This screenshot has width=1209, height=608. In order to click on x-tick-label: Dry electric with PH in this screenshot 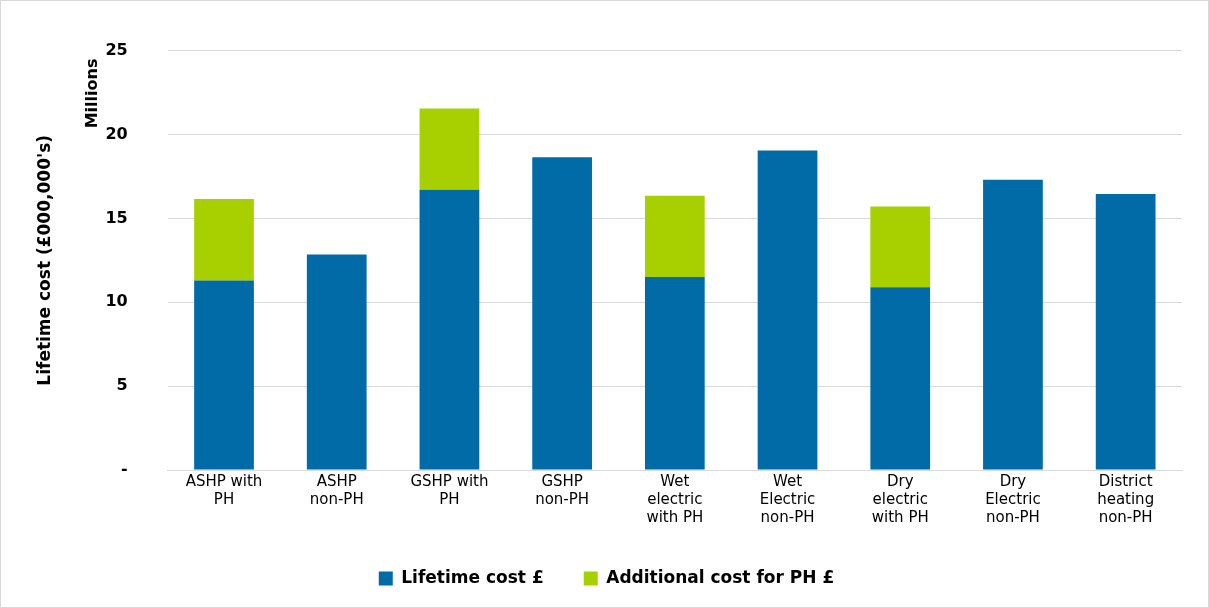, I will do `click(900, 498)`.